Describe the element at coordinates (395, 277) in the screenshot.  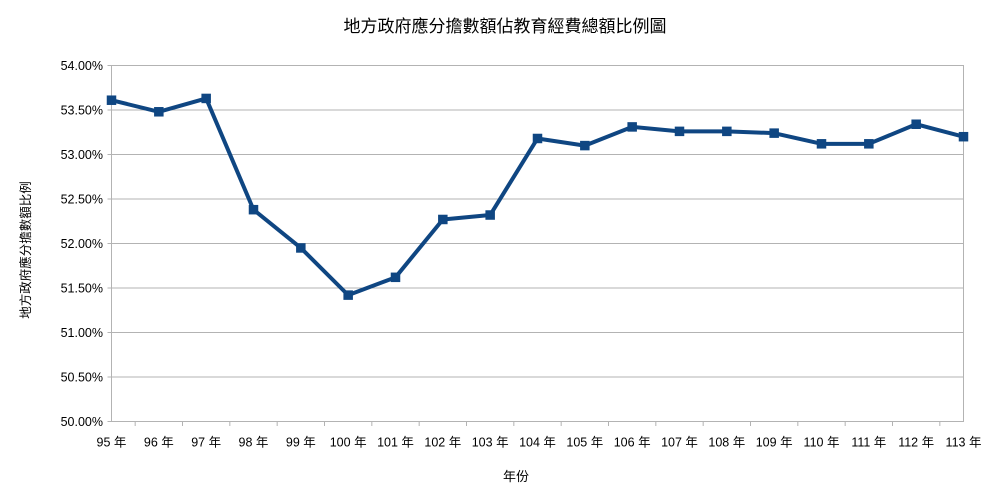
I see `data-point-101 年` at that location.